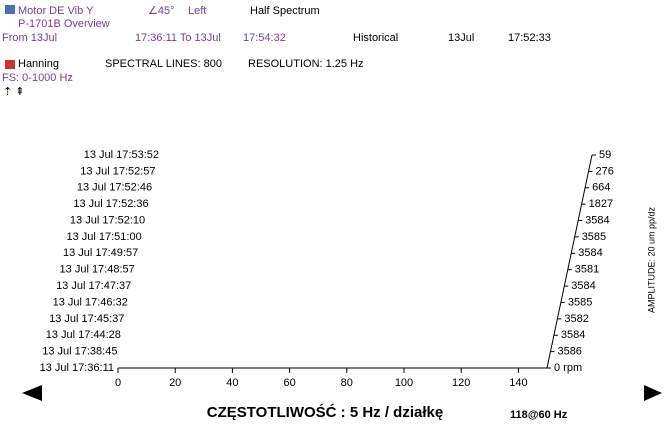 This screenshot has width=664, height=428. What do you see at coordinates (107, 220) in the screenshot?
I see `row-label: 13 Jul 17:52:10` at bounding box center [107, 220].